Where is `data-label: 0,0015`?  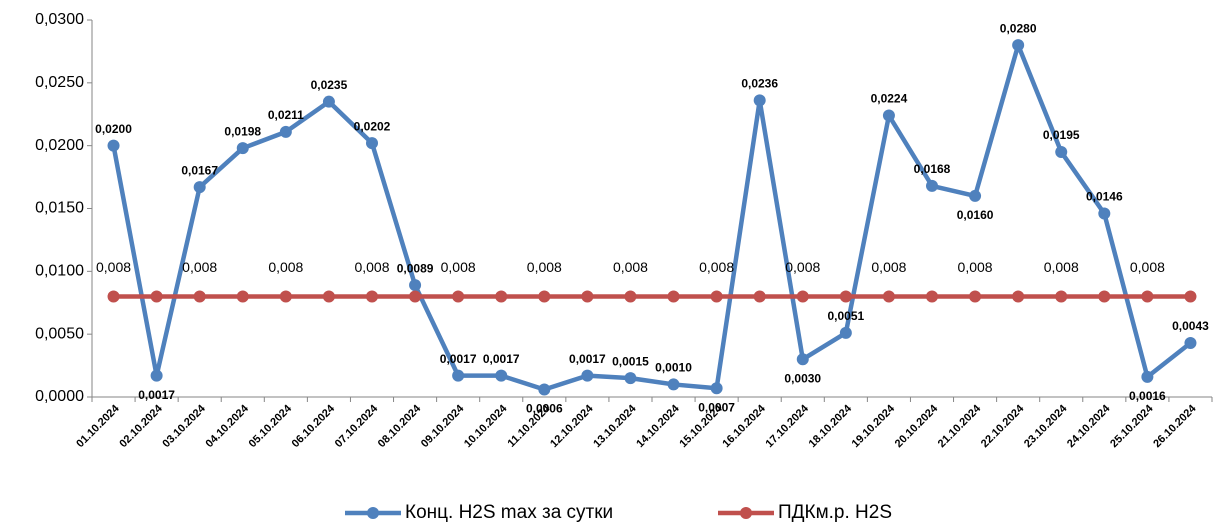
data-label: 0,0015 is located at coordinates (630, 361).